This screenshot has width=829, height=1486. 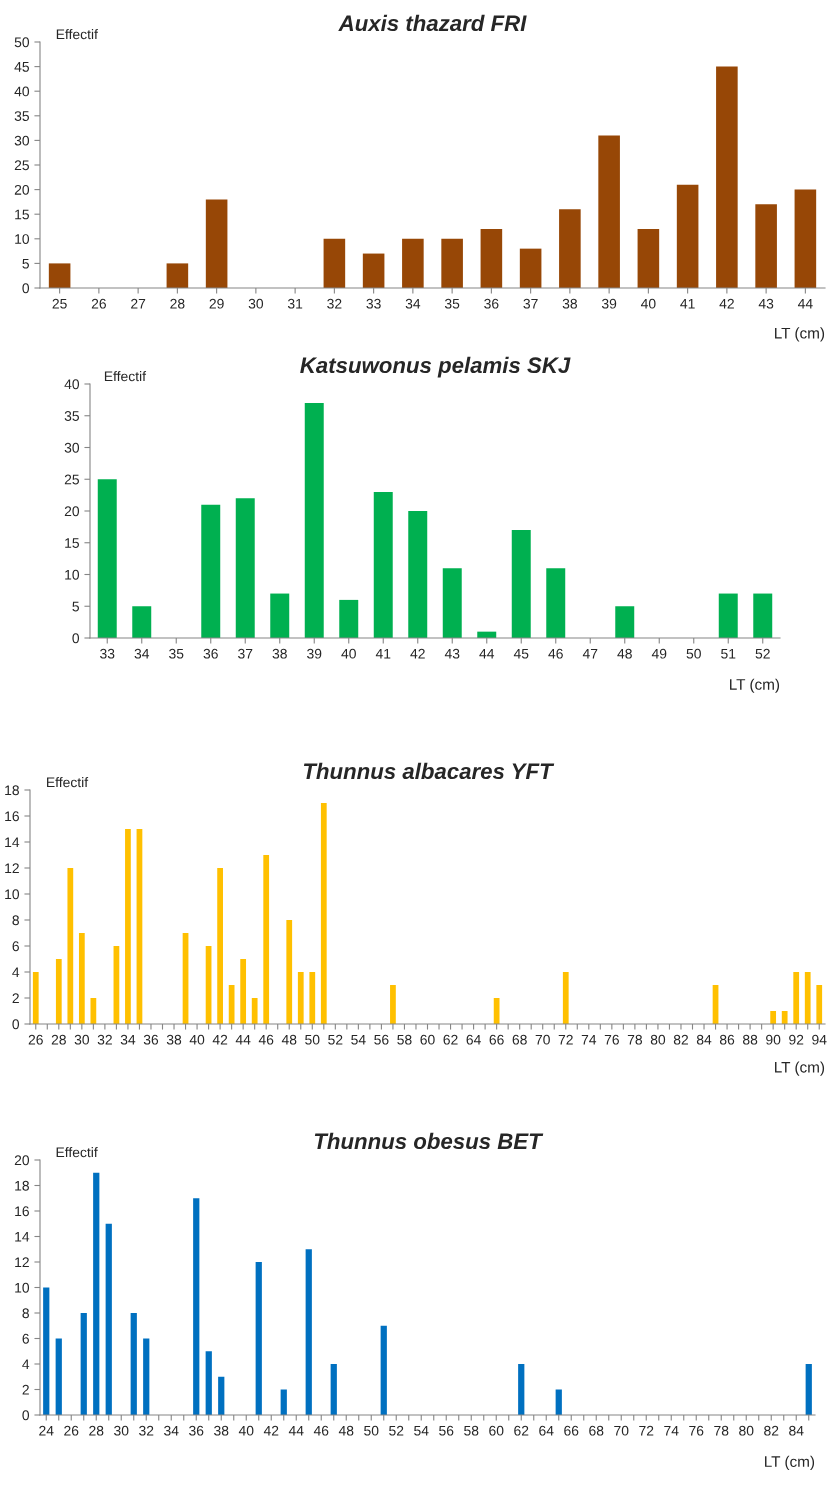 What do you see at coordinates (71, 479) in the screenshot?
I see `y-tick-label: 25` at bounding box center [71, 479].